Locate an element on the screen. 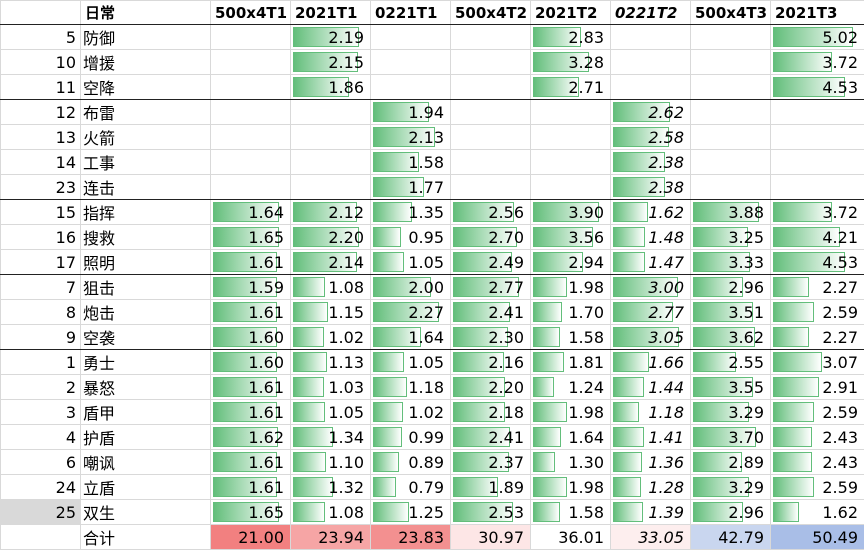 The image size is (864, 550). value-text: 0.79 is located at coordinates (426, 487).